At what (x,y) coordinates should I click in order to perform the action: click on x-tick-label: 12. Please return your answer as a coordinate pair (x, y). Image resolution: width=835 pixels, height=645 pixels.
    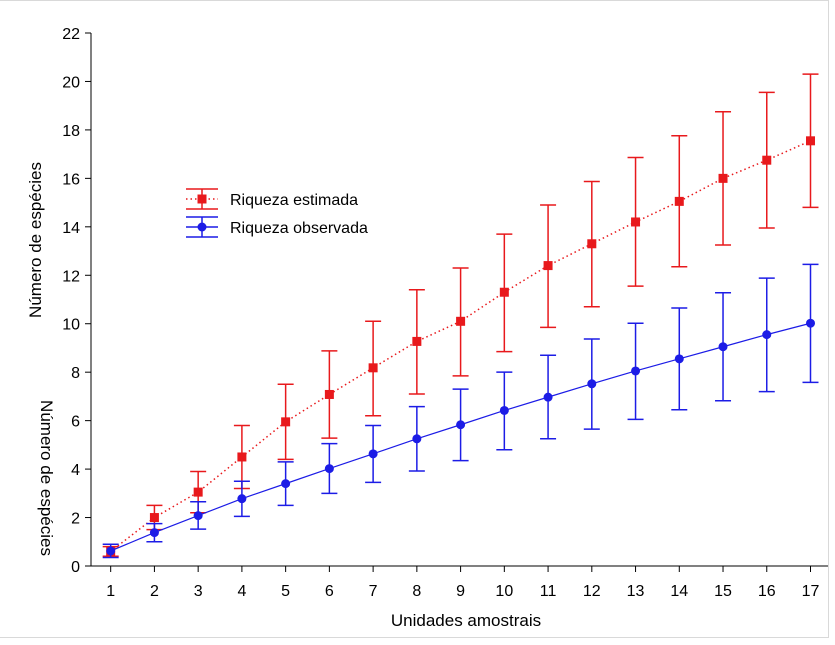
    Looking at the image, I should click on (592, 591).